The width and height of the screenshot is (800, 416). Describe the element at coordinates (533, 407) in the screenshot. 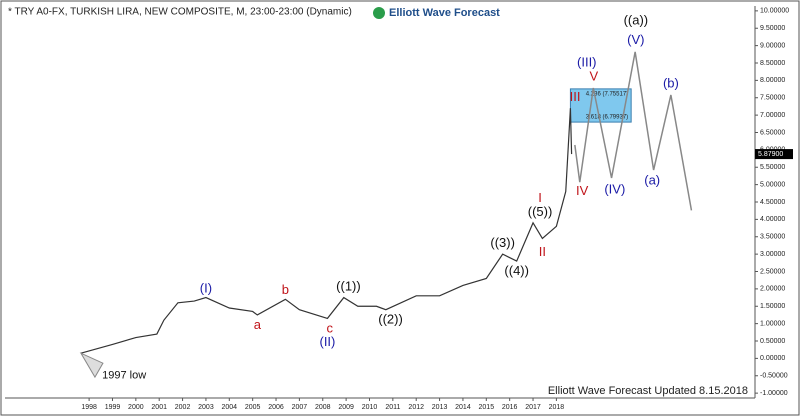

I see `x-tick-label: 2017` at that location.